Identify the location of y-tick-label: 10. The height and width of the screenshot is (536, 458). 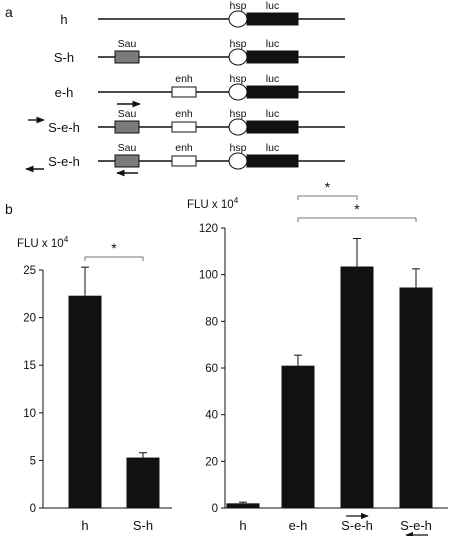
(29, 414).